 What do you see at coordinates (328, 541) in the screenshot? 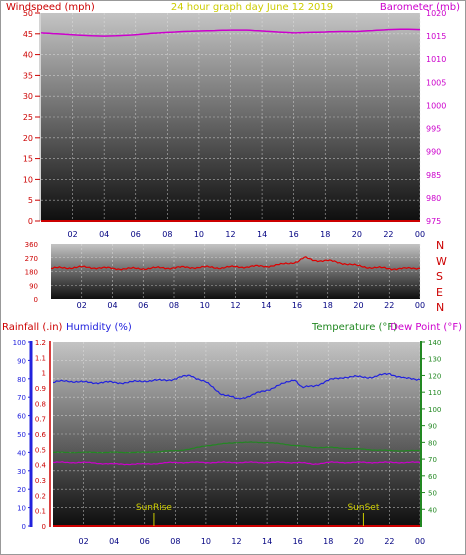
I see `humidity-x-tick-label: 18` at bounding box center [328, 541].